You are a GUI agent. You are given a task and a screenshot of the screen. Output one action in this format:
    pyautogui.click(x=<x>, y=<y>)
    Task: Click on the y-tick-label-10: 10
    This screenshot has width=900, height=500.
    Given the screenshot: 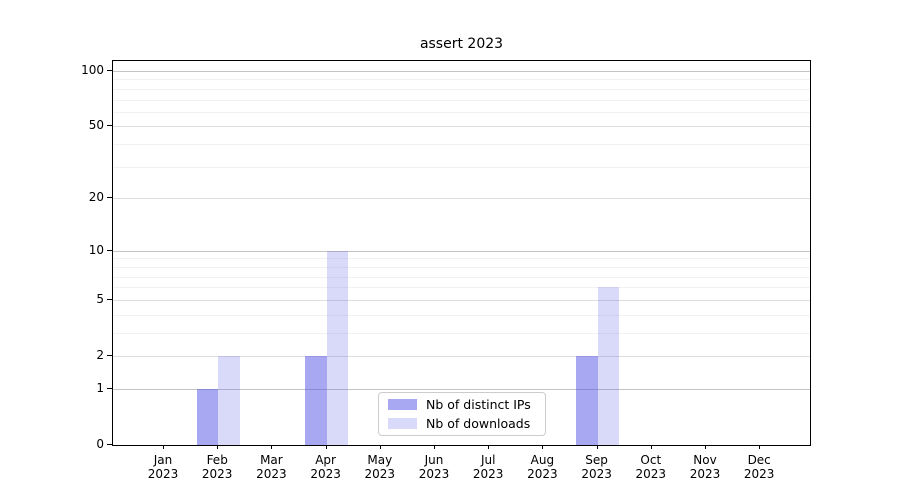 What is the action you would take?
    pyautogui.click(x=96, y=249)
    